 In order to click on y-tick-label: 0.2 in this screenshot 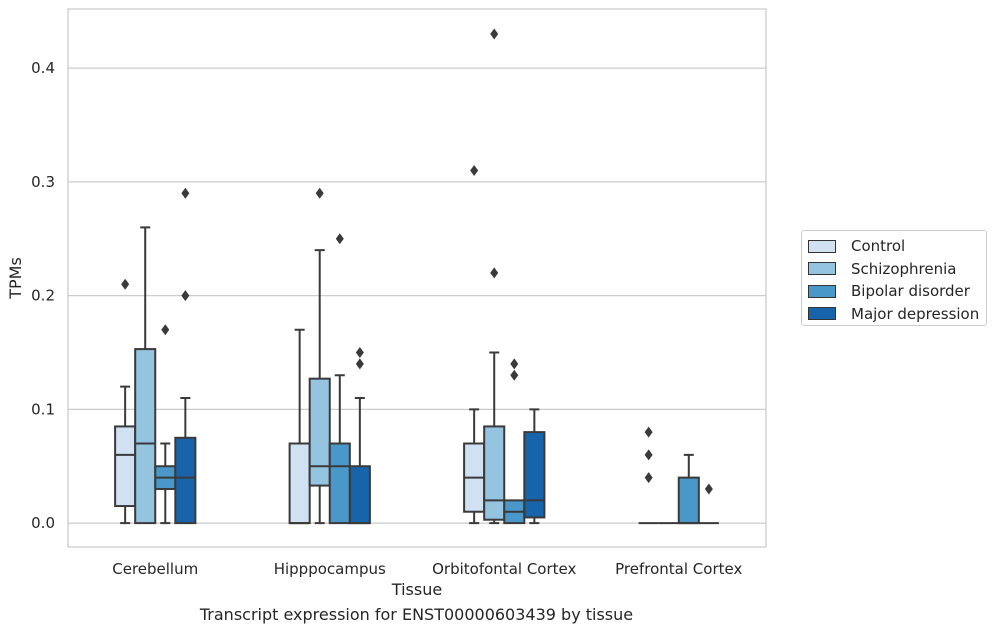, I will do `click(43, 296)`.